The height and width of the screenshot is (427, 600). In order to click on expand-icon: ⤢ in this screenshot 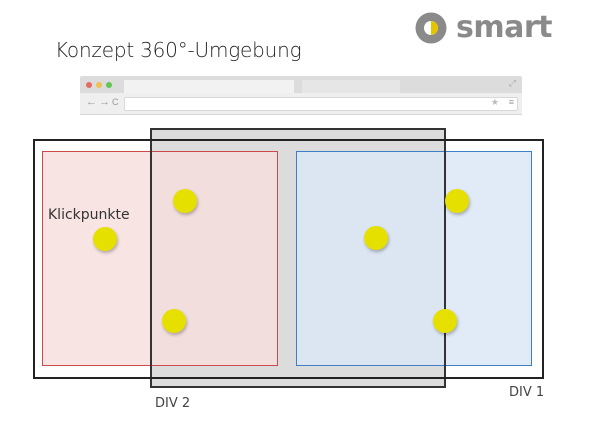, I will do `click(512, 83)`.